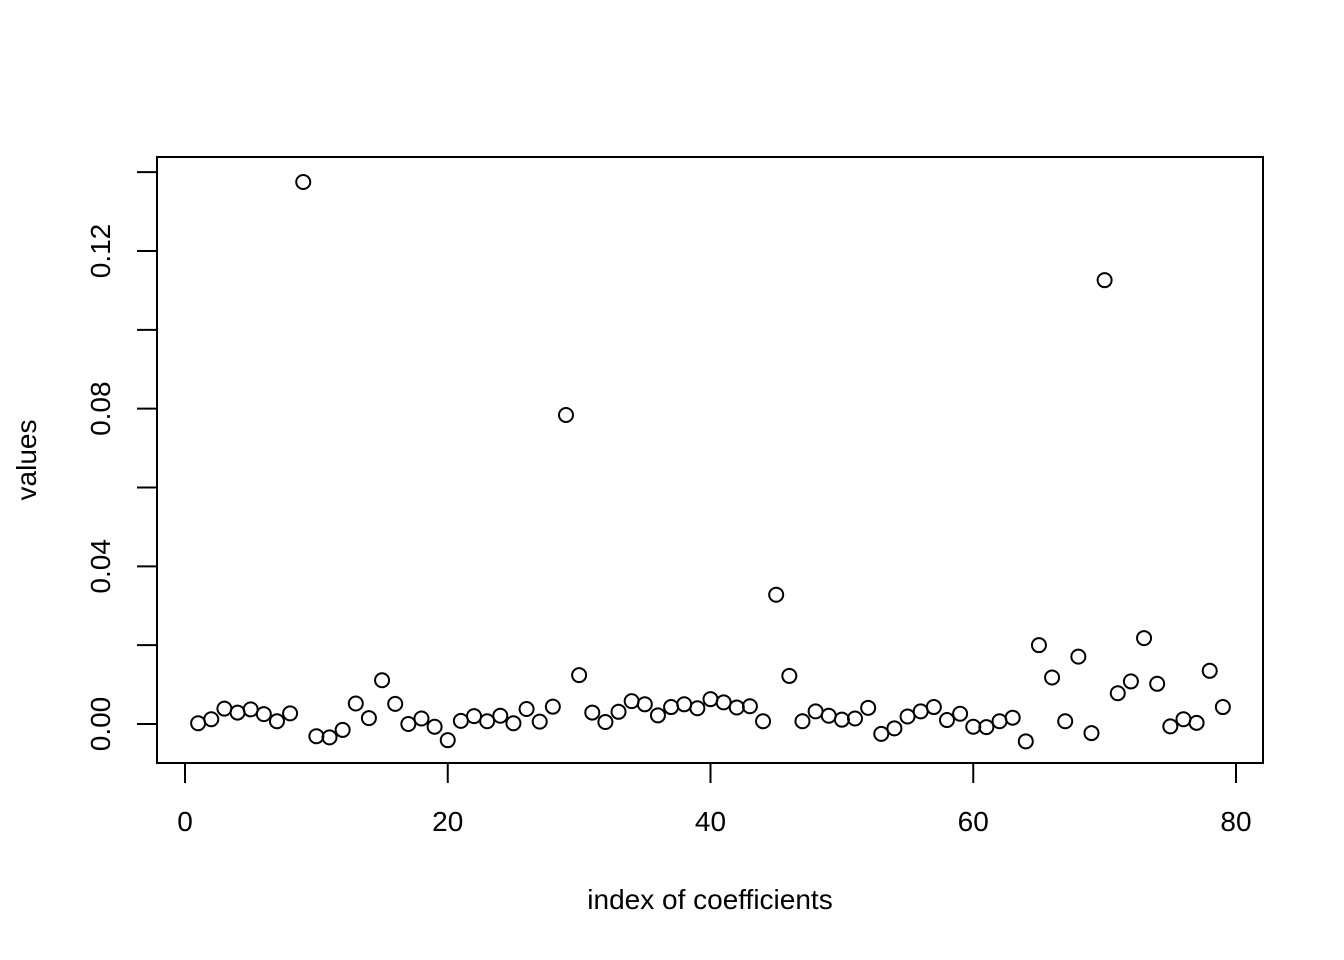 Image resolution: width=1344 pixels, height=960 pixels. What do you see at coordinates (714, 799) in the screenshot?
I see `x-axis: 0 20 40 60 80` at bounding box center [714, 799].